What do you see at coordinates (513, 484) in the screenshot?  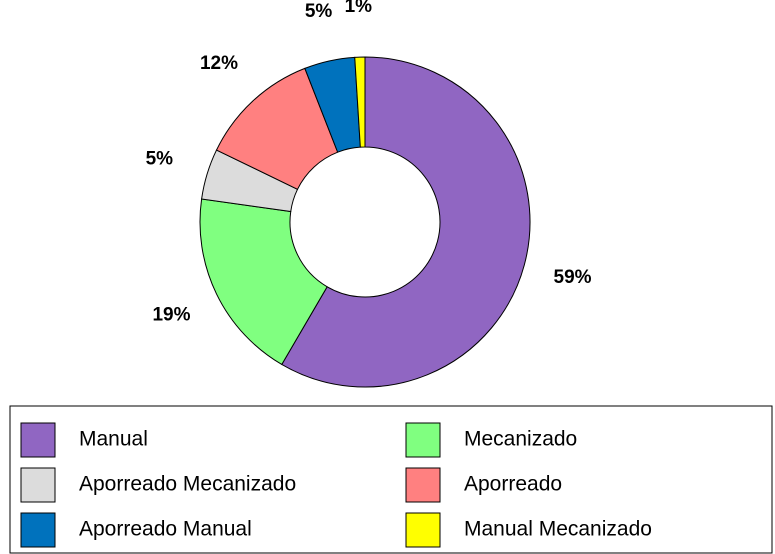 I see `legend-label: Aporreado` at bounding box center [513, 484].